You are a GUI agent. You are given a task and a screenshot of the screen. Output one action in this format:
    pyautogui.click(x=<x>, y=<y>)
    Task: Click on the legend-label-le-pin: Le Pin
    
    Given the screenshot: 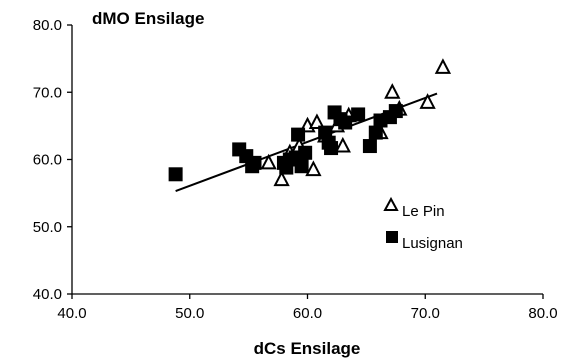 What is the action you would take?
    pyautogui.click(x=423, y=211)
    